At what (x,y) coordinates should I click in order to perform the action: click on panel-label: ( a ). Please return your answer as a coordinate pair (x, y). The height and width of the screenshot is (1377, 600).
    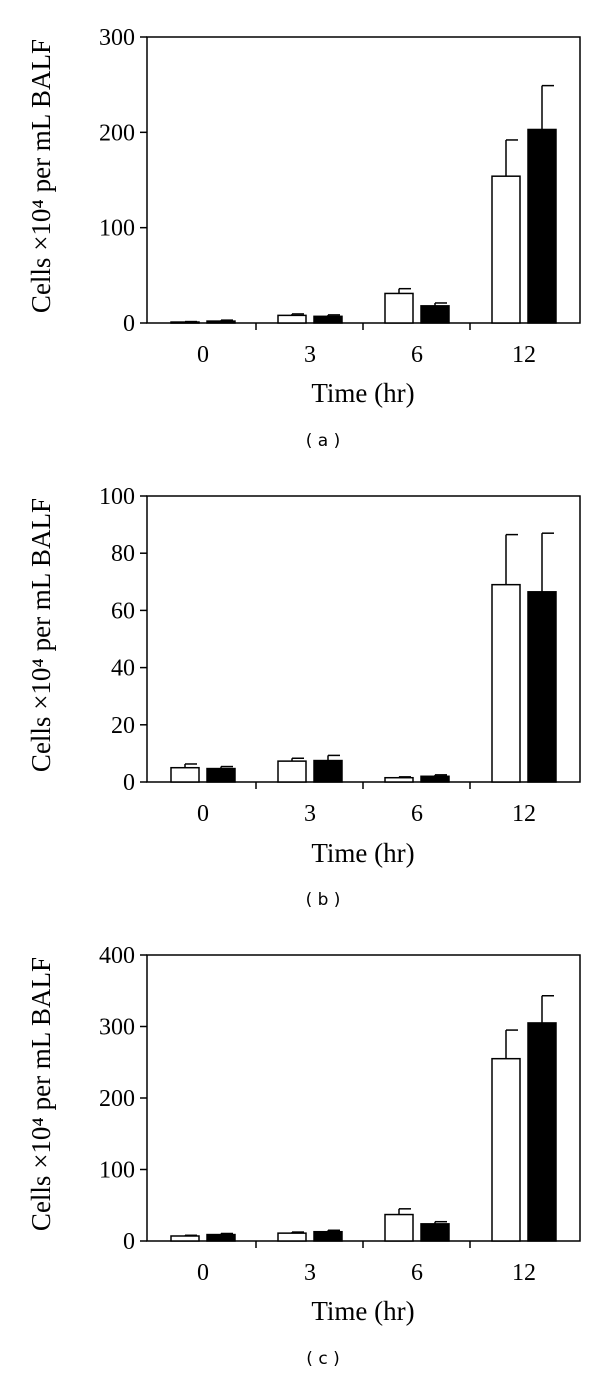
    Looking at the image, I should click on (323, 441).